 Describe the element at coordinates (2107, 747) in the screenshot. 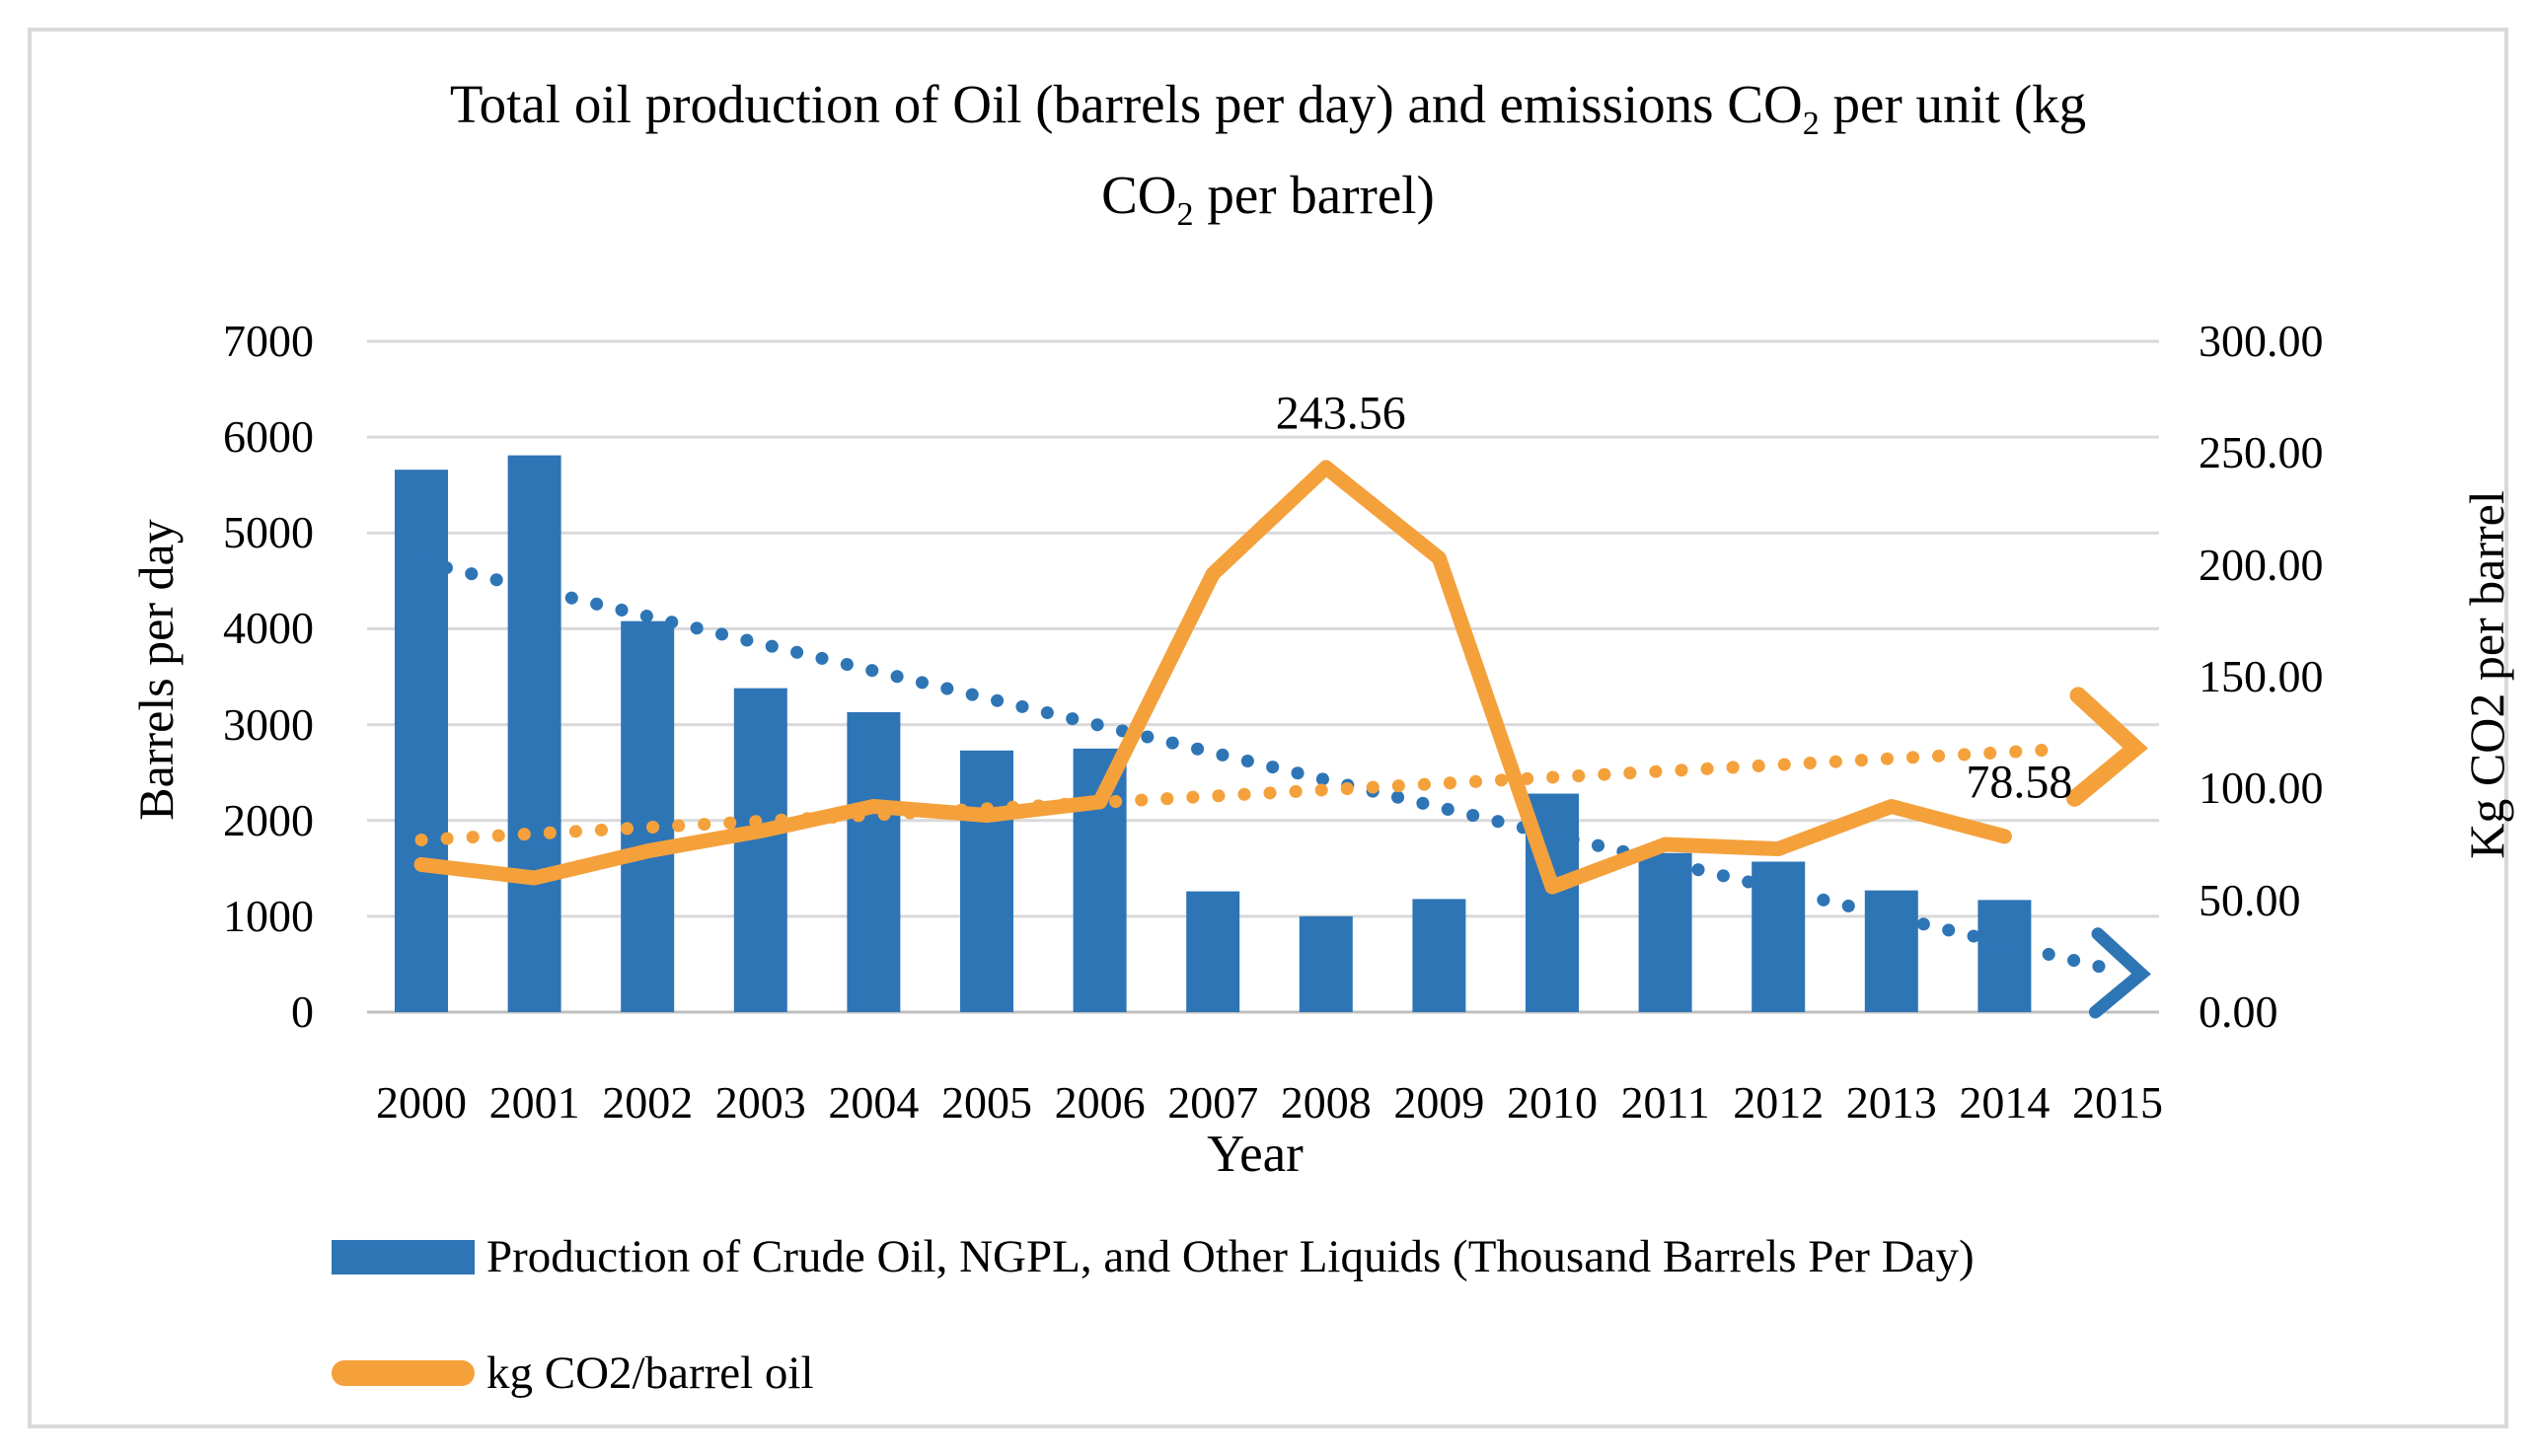

I see `orange-trend-arrowhead-icon` at that location.